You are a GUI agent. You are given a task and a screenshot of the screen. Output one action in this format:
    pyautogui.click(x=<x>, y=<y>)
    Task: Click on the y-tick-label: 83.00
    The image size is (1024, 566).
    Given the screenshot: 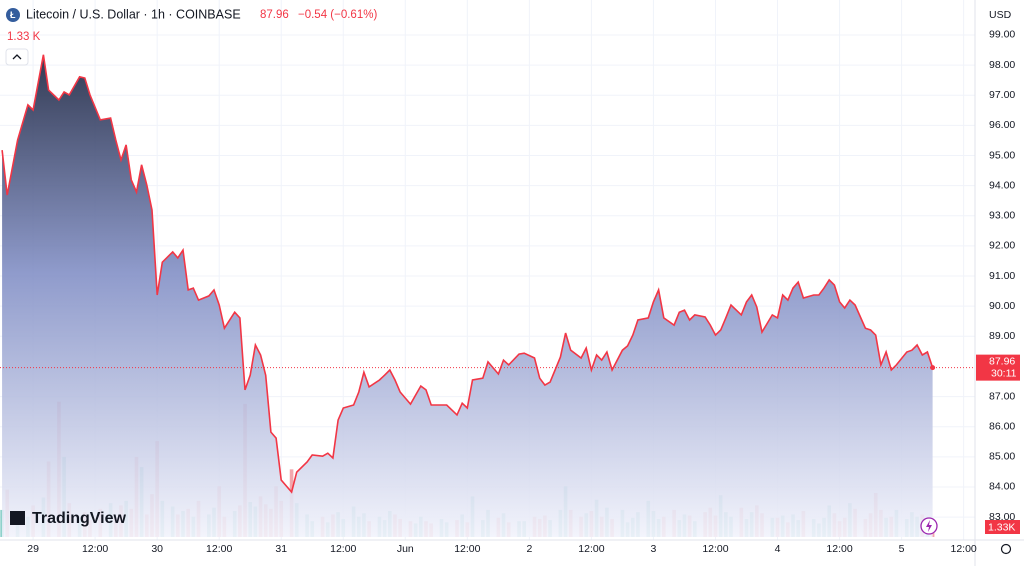 What is the action you would take?
    pyautogui.click(x=1002, y=517)
    